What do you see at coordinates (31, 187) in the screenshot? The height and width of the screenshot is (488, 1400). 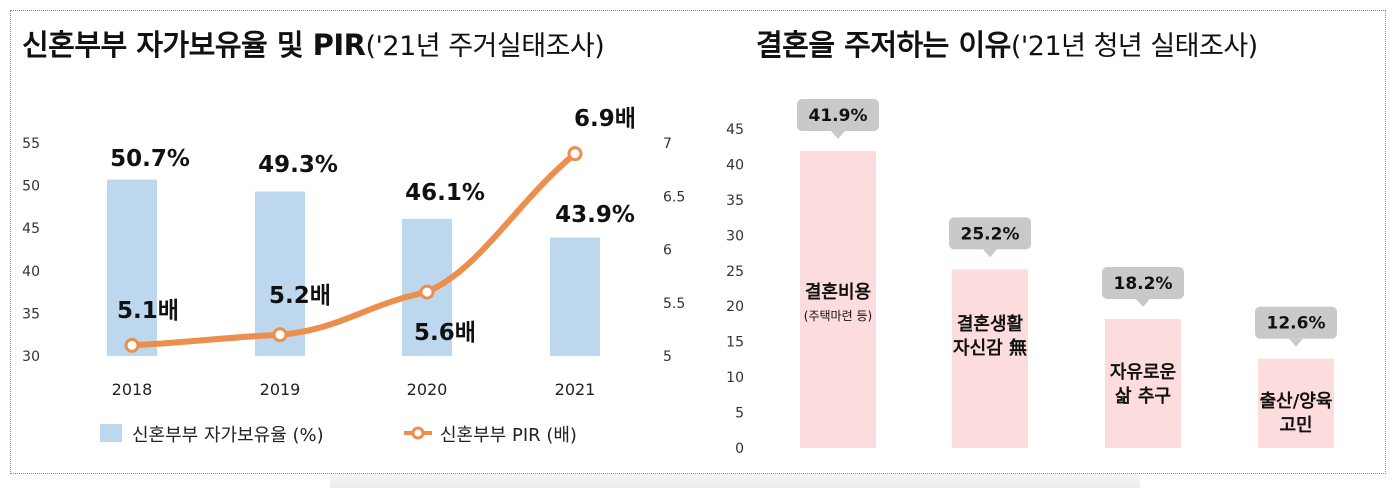 I see `left-y-tick: 50` at bounding box center [31, 187].